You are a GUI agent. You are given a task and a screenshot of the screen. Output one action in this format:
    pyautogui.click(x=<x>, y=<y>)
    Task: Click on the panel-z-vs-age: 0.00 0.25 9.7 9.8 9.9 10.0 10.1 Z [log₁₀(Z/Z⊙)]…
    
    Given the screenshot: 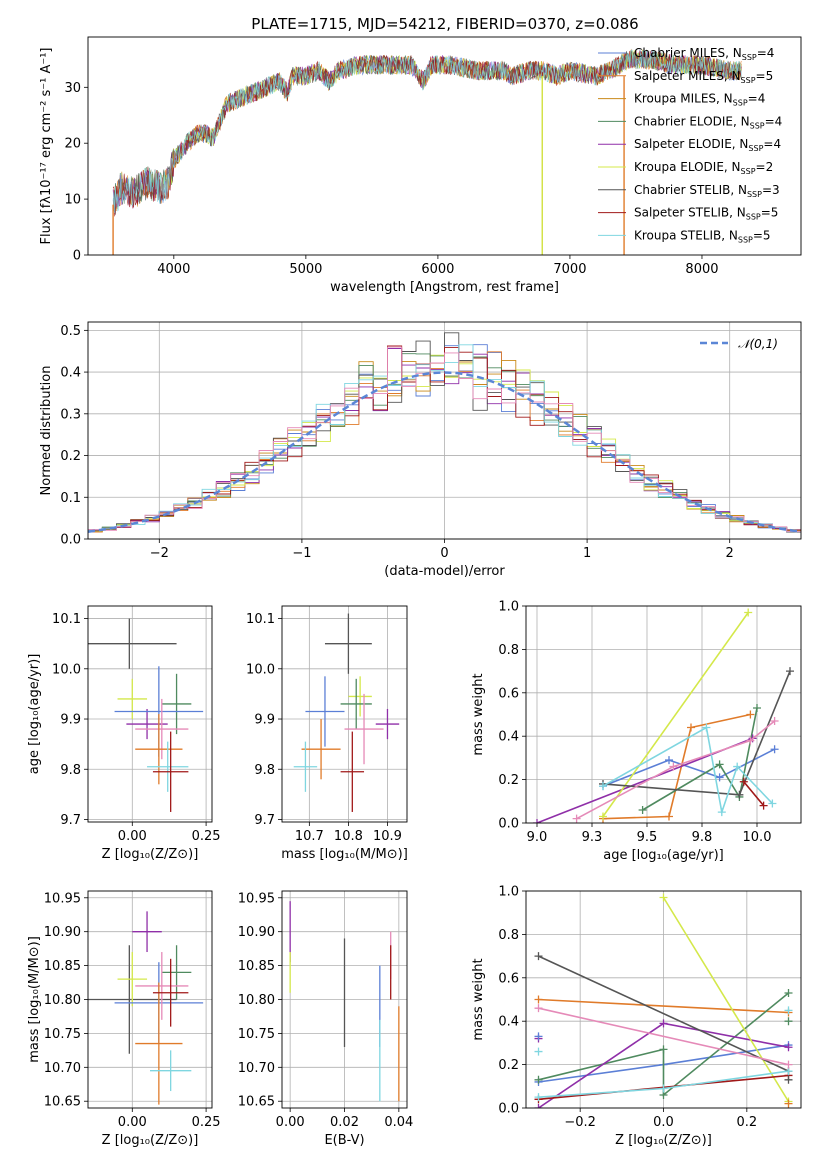 What is the action you would take?
    pyautogui.click(x=124, y=733)
    